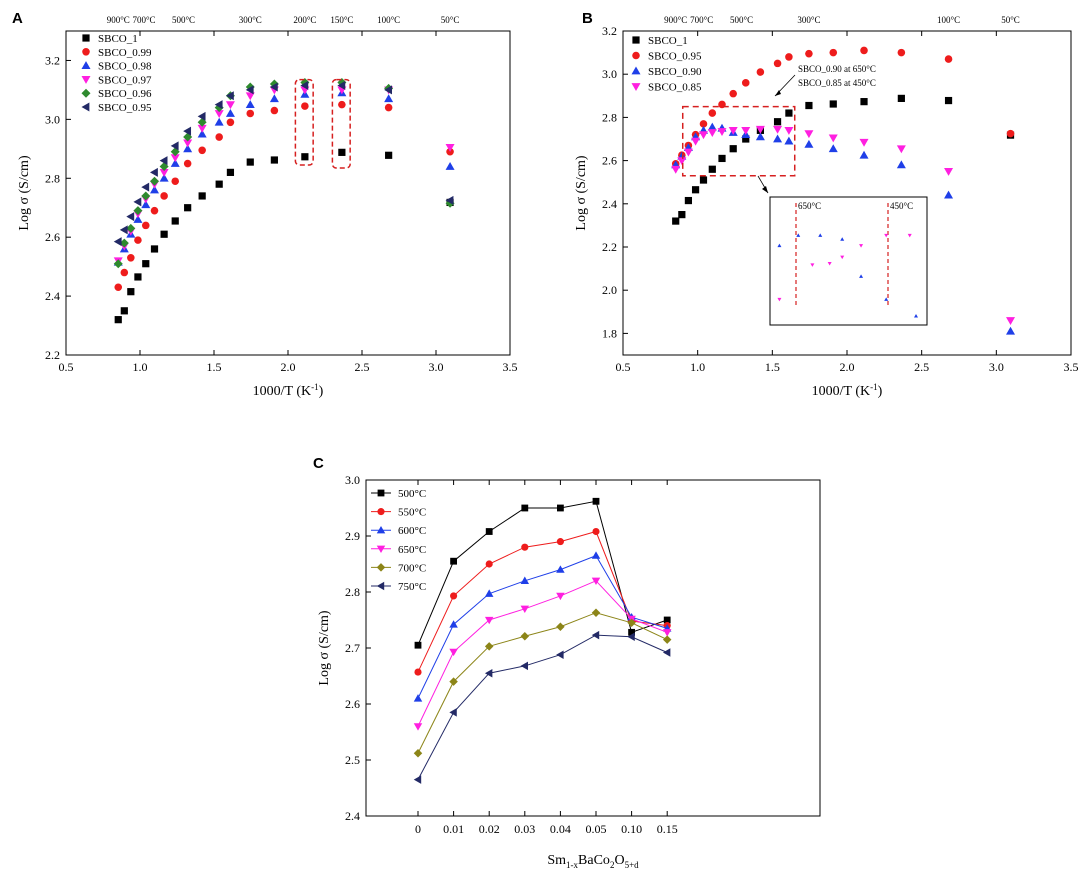 The image size is (1084, 875). I want to click on top-temp-label: 100°C, so click(948, 20).